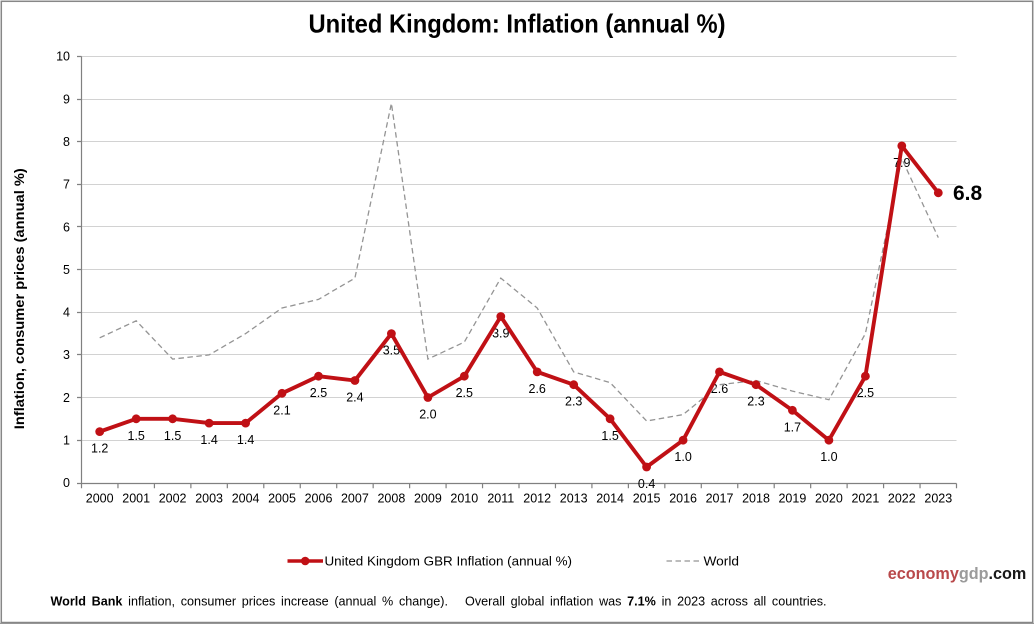 The height and width of the screenshot is (629, 1034). Describe the element at coordinates (646, 484) in the screenshot. I see `svg-text: 0.4` at that location.